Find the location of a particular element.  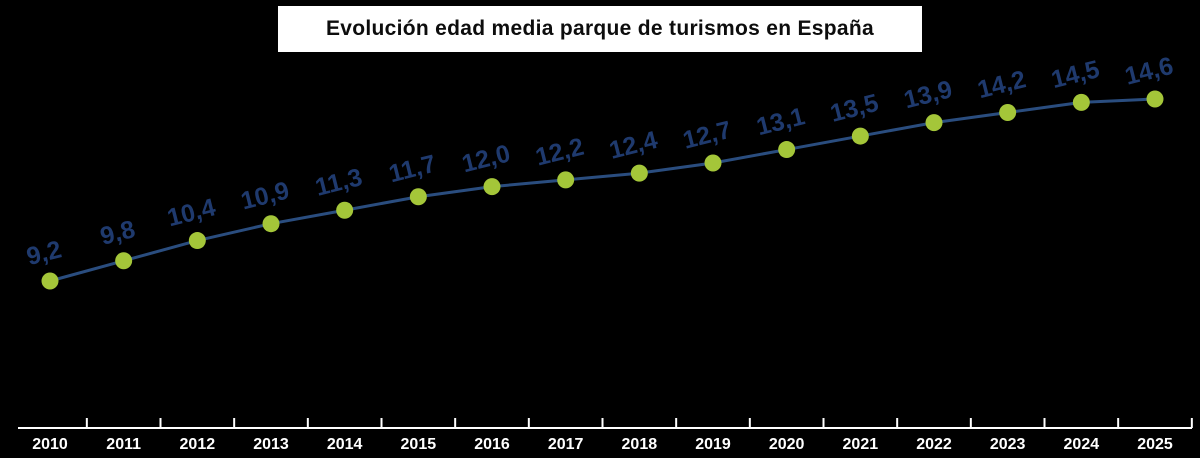

x-axis-year-label: 2023 is located at coordinates (1008, 444).